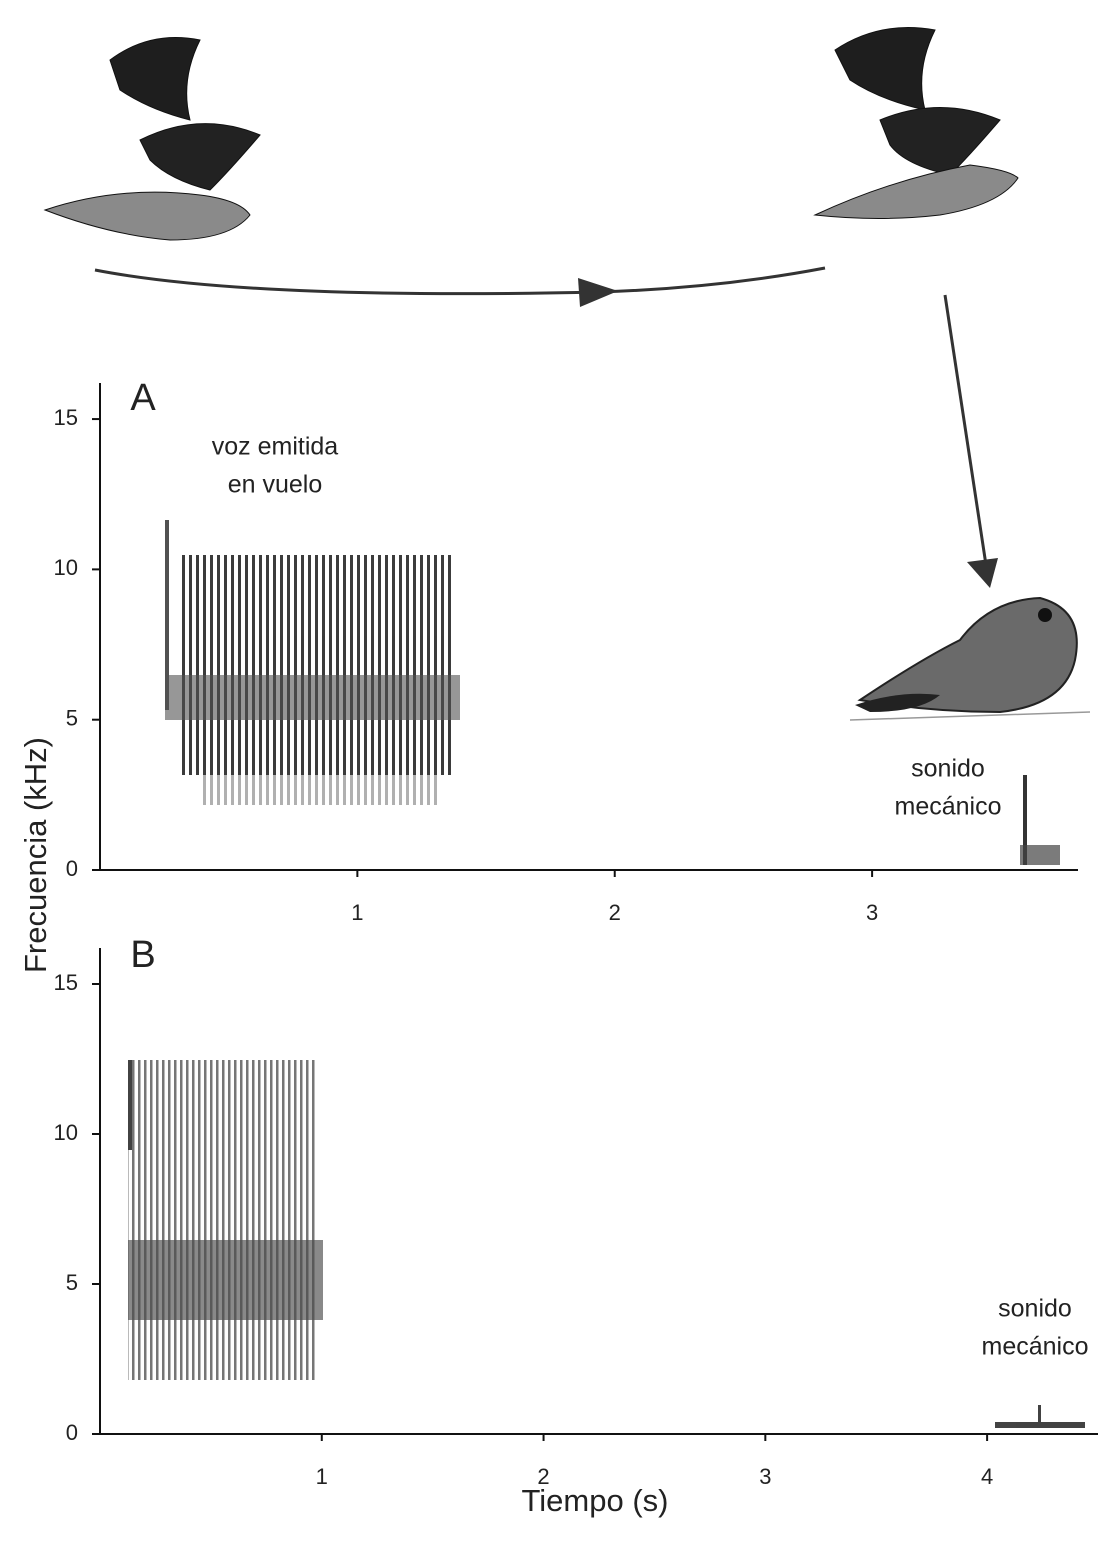  What do you see at coordinates (142, 955) in the screenshot?
I see `panel-label: B` at bounding box center [142, 955].